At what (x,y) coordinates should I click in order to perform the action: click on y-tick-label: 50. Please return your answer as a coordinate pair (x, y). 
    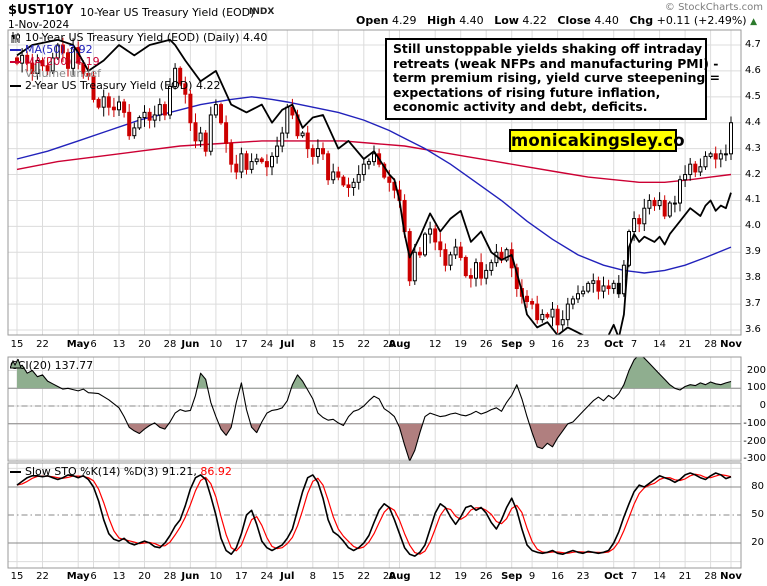
    Looking at the image, I should click on (757, 514).